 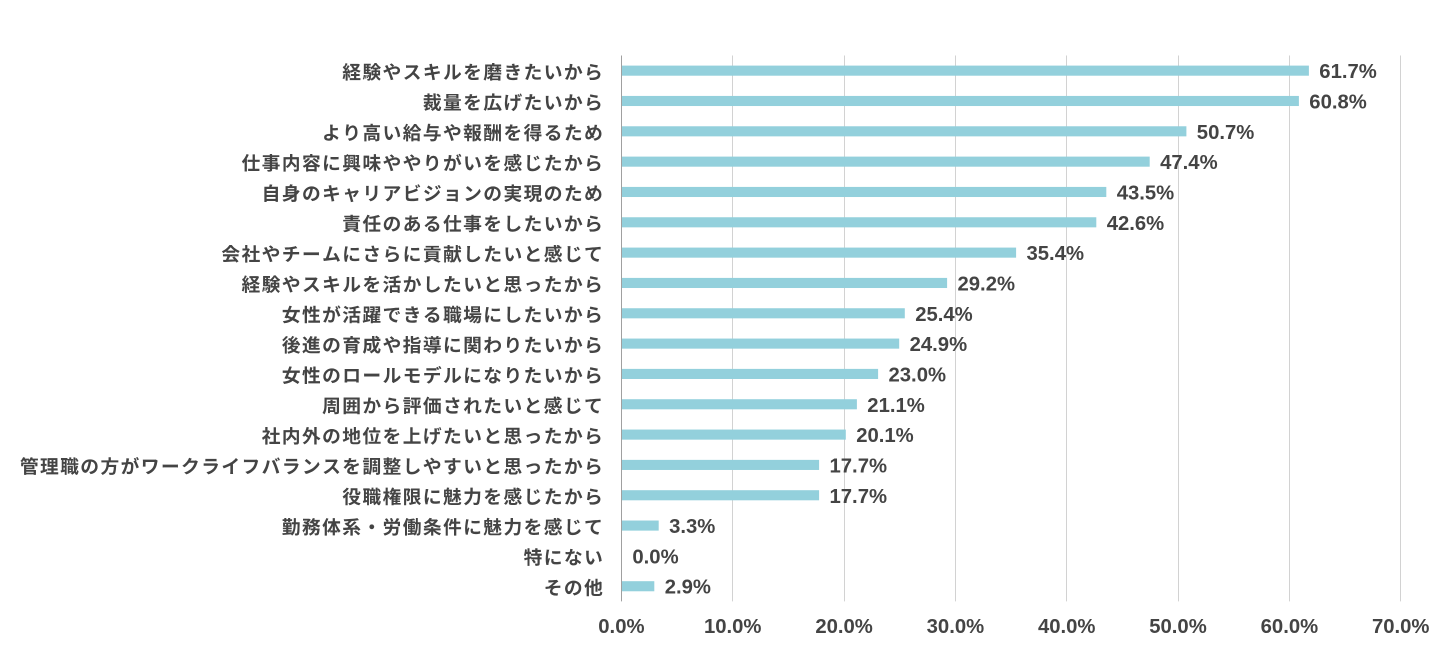 I want to click on svg-text: 43.5%, so click(x=1146, y=193).